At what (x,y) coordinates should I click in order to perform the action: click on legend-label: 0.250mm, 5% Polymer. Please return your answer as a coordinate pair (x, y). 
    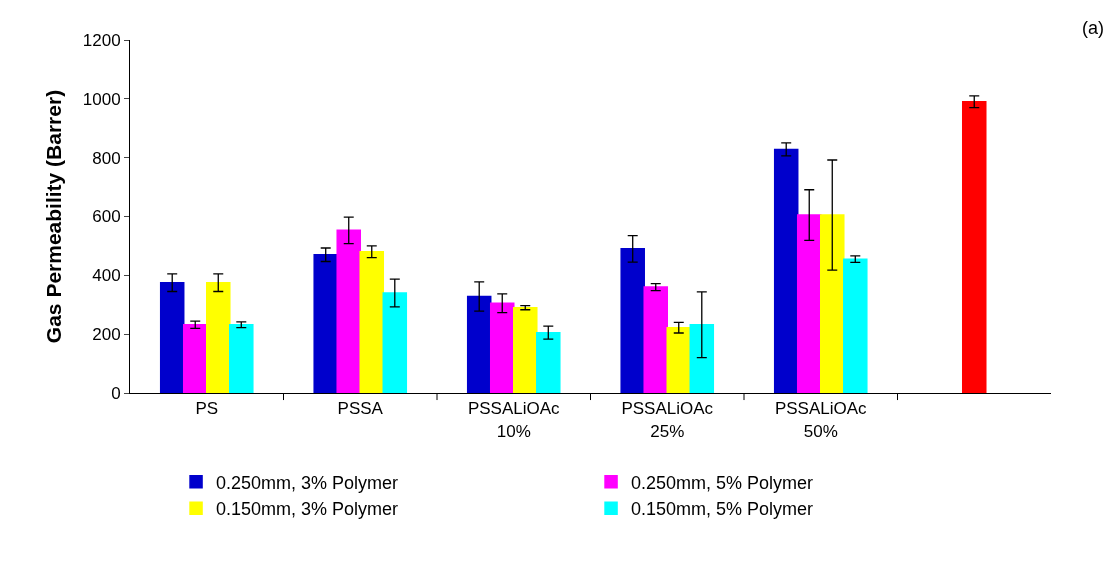
    Looking at the image, I should click on (722, 482).